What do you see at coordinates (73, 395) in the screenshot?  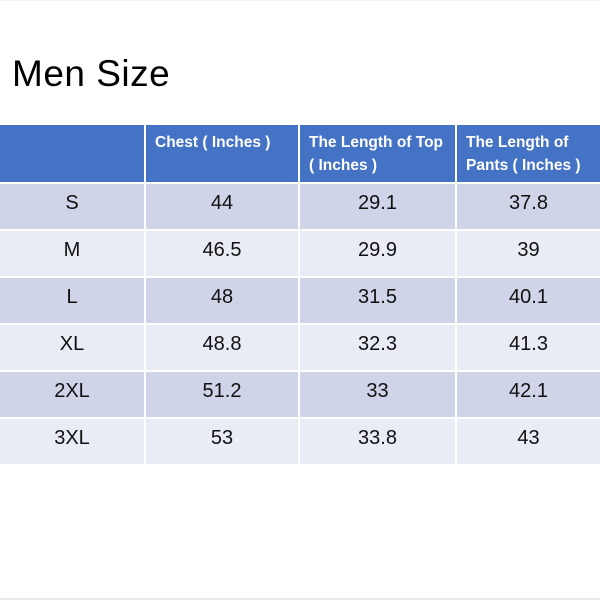 I see `cell-size-label: 2XL` at bounding box center [73, 395].